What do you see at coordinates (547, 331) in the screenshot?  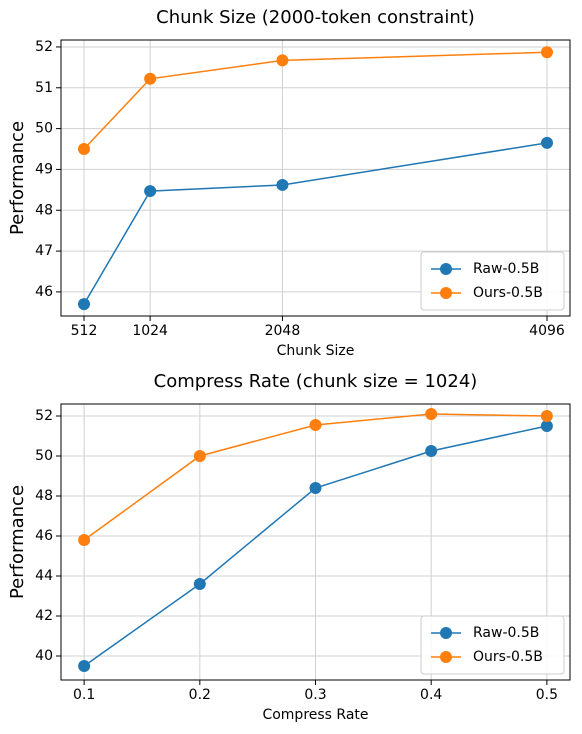 I see `x-tick-label: 4096` at bounding box center [547, 331].